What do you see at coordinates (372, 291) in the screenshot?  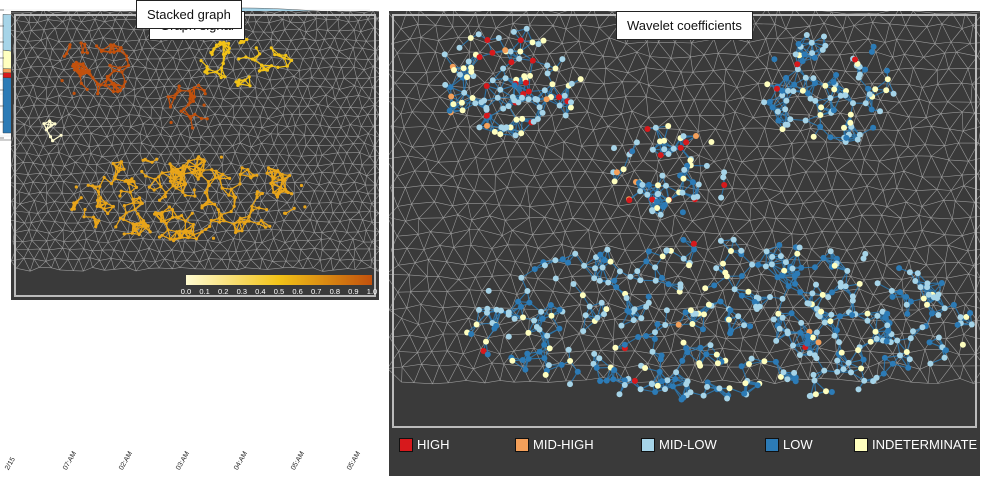 I see `colorbar-tick-label: 1.0` at bounding box center [372, 291].